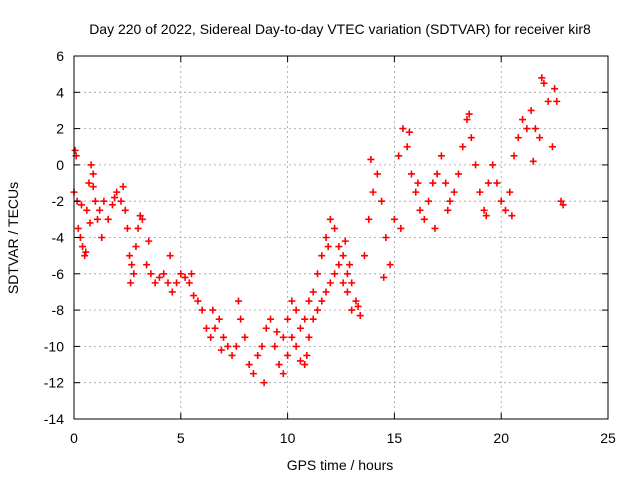  What do you see at coordinates (60, 92) in the screenshot?
I see `y-tick-label: 4` at bounding box center [60, 92].